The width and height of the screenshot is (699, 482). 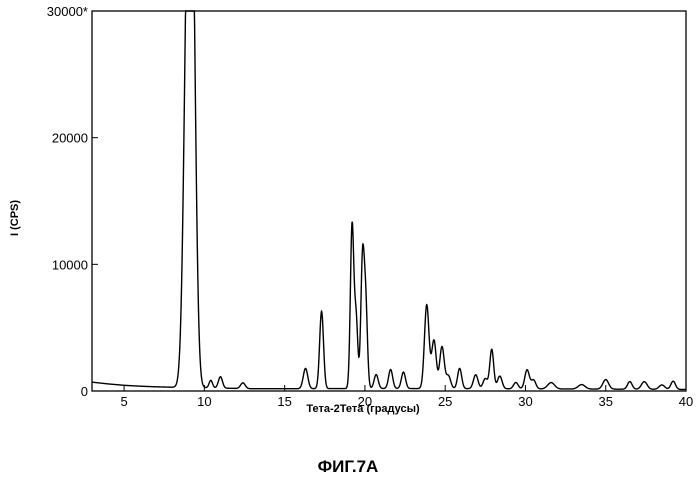 I want to click on y-tick-label: 30000*, so click(x=67, y=11).